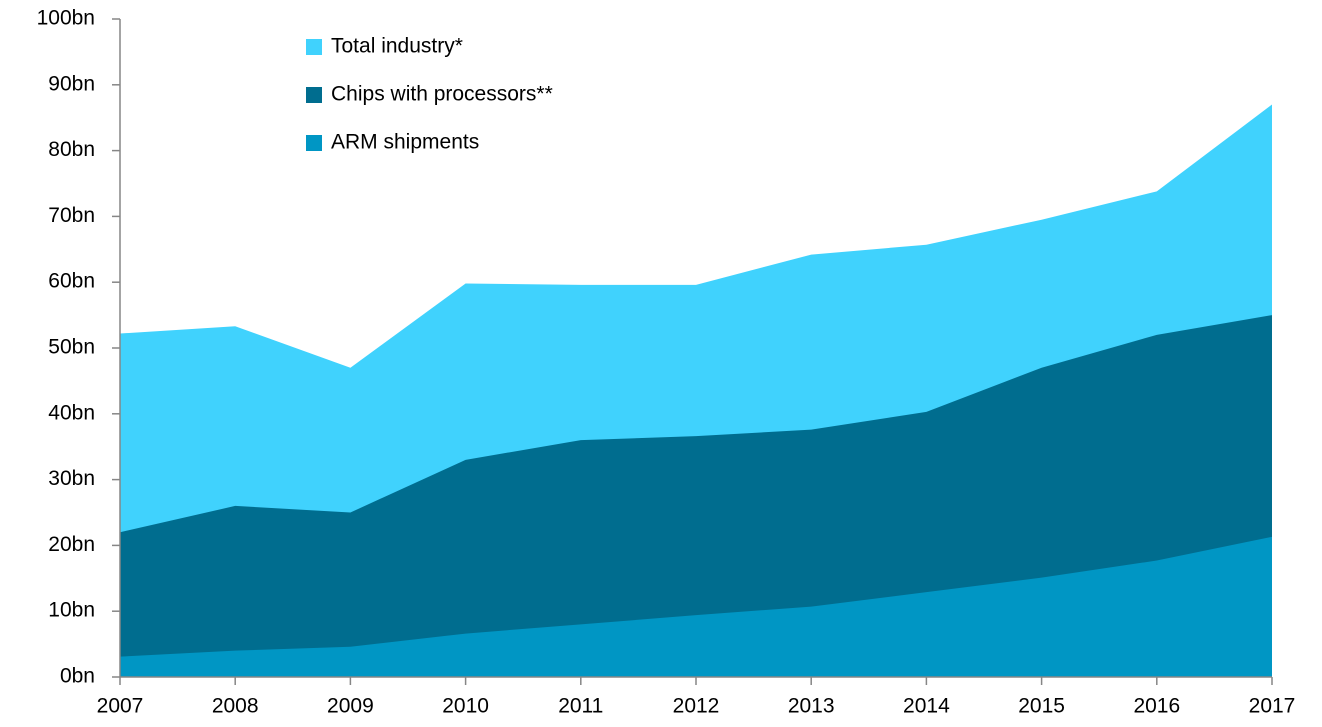  I want to click on y-tick-label: 50bn, so click(71, 347).